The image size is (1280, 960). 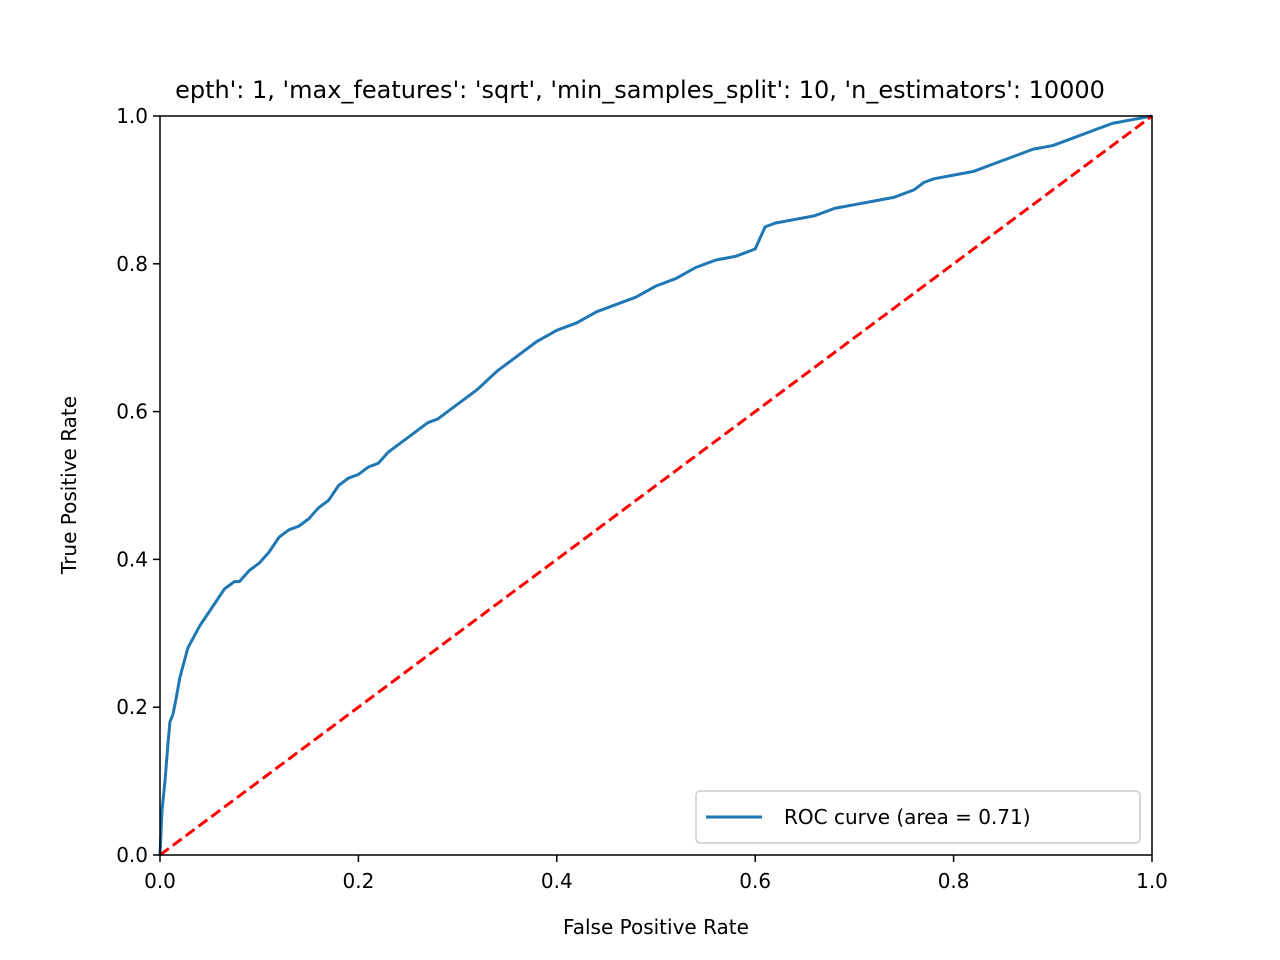 I want to click on legend: ROC curve (area = 0.71), so click(x=918, y=817).